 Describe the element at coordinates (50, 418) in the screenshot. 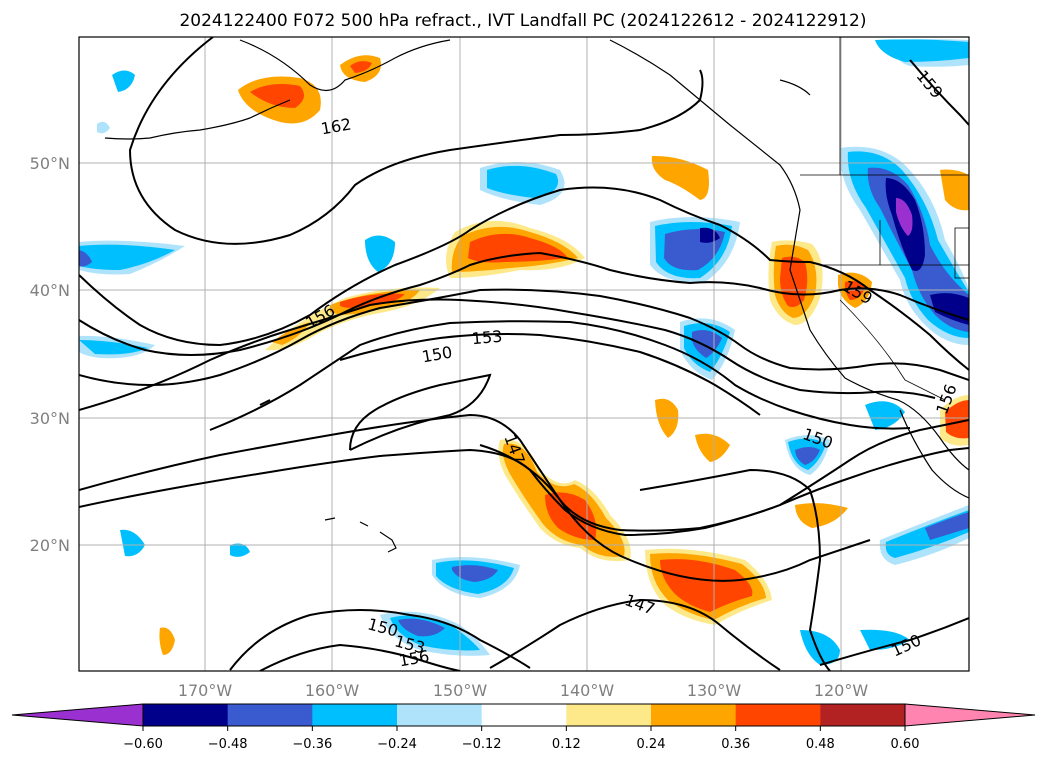

I see `lat-label: 30°N` at that location.